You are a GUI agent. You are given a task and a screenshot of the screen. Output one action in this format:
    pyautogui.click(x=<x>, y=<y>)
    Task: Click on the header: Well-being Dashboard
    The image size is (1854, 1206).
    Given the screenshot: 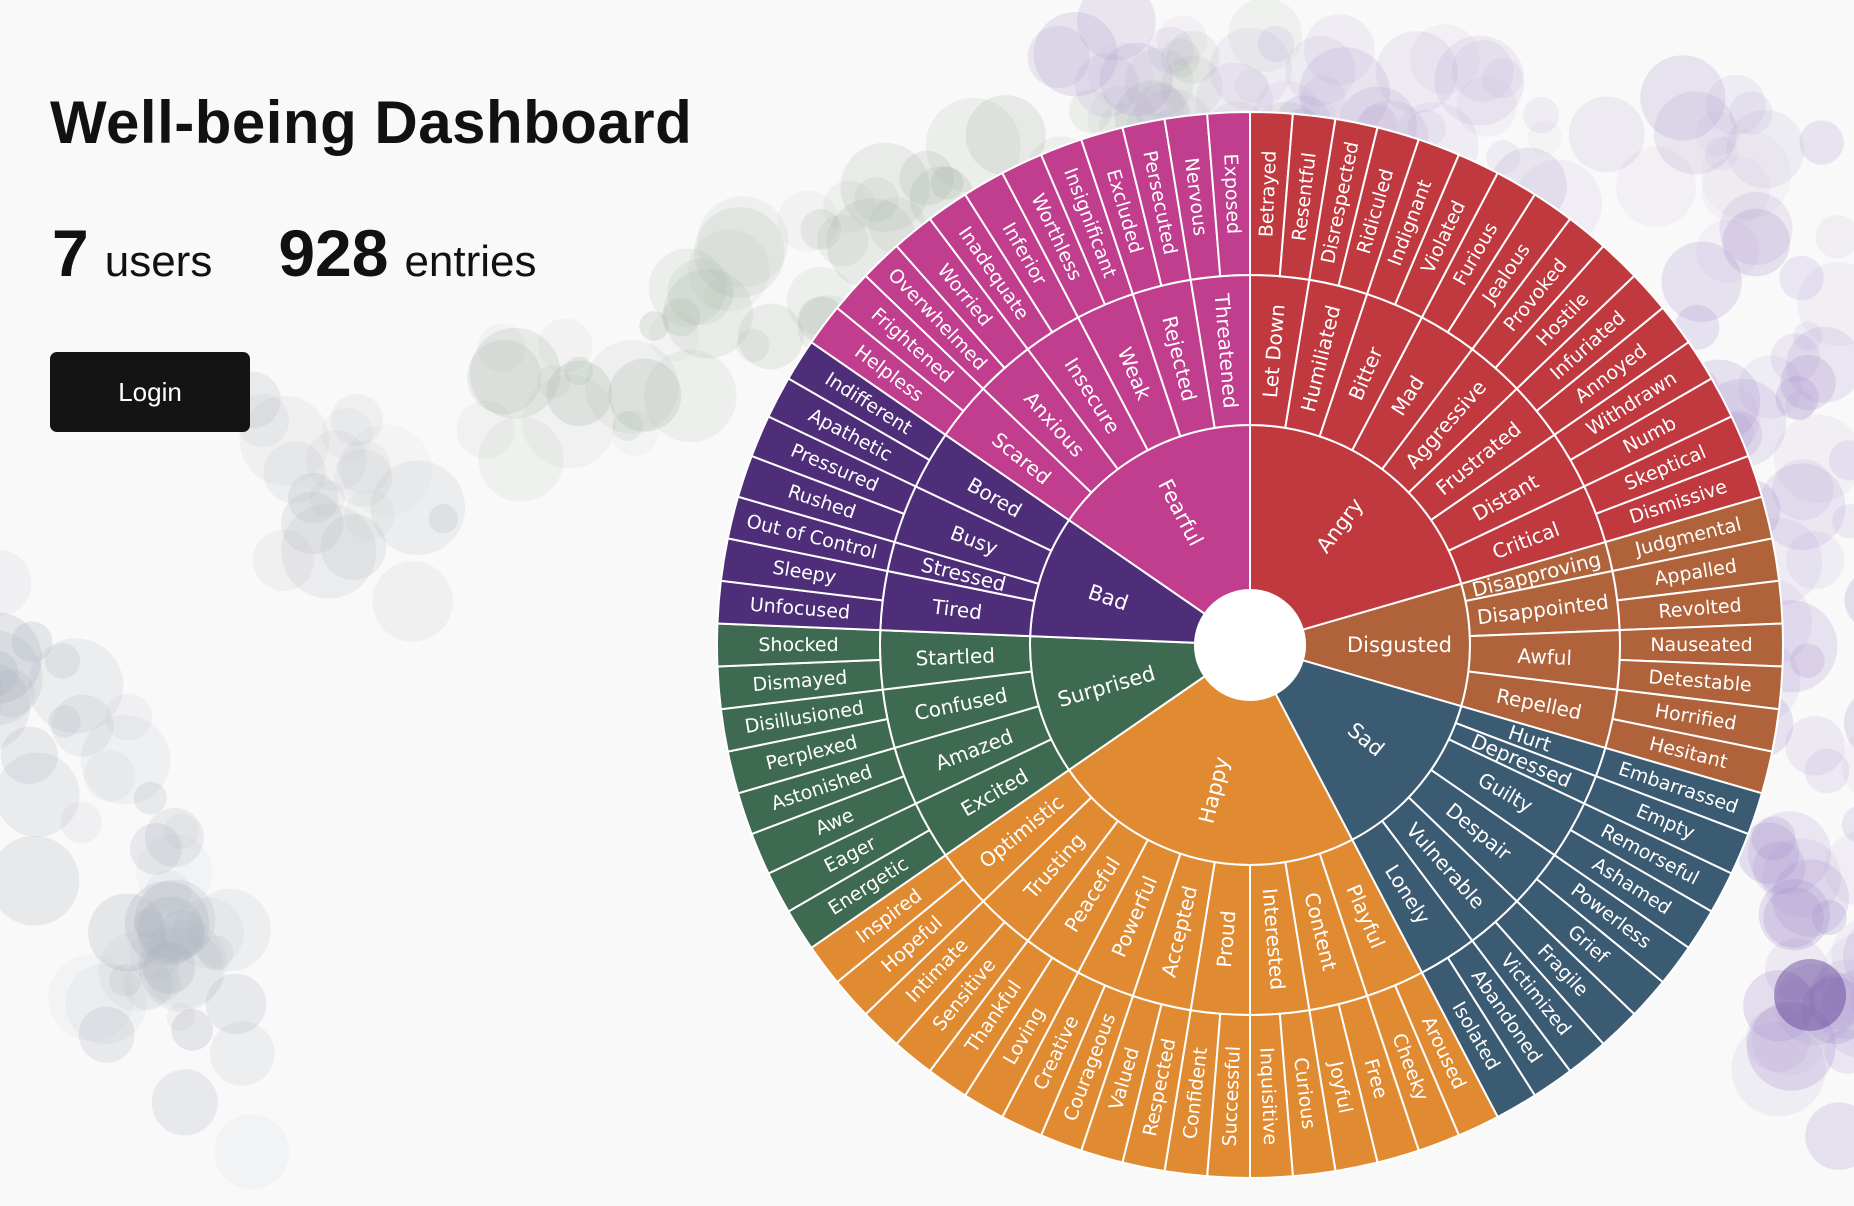 What is the action you would take?
    pyautogui.click(x=371, y=122)
    